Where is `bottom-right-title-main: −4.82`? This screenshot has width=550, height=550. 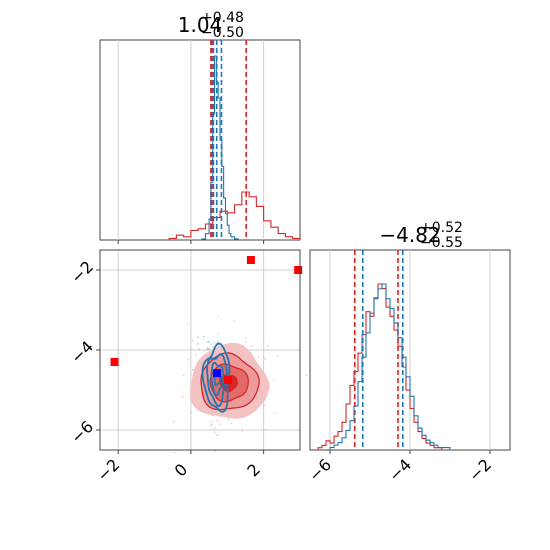
bottom-right-title-main: −4.82 is located at coordinates (409, 235).